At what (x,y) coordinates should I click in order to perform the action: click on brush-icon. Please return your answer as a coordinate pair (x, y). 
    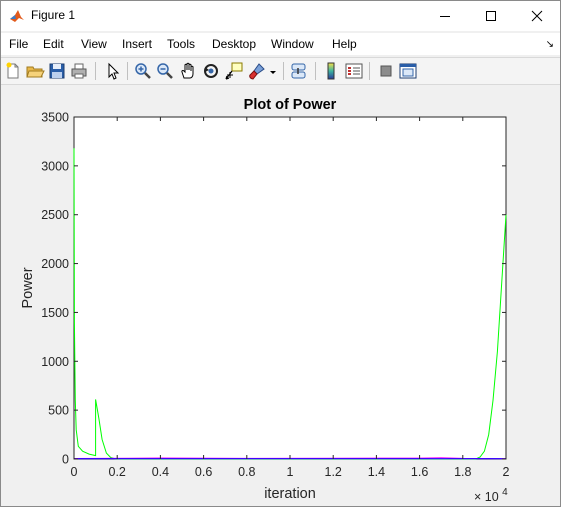
    Looking at the image, I should click on (257, 71).